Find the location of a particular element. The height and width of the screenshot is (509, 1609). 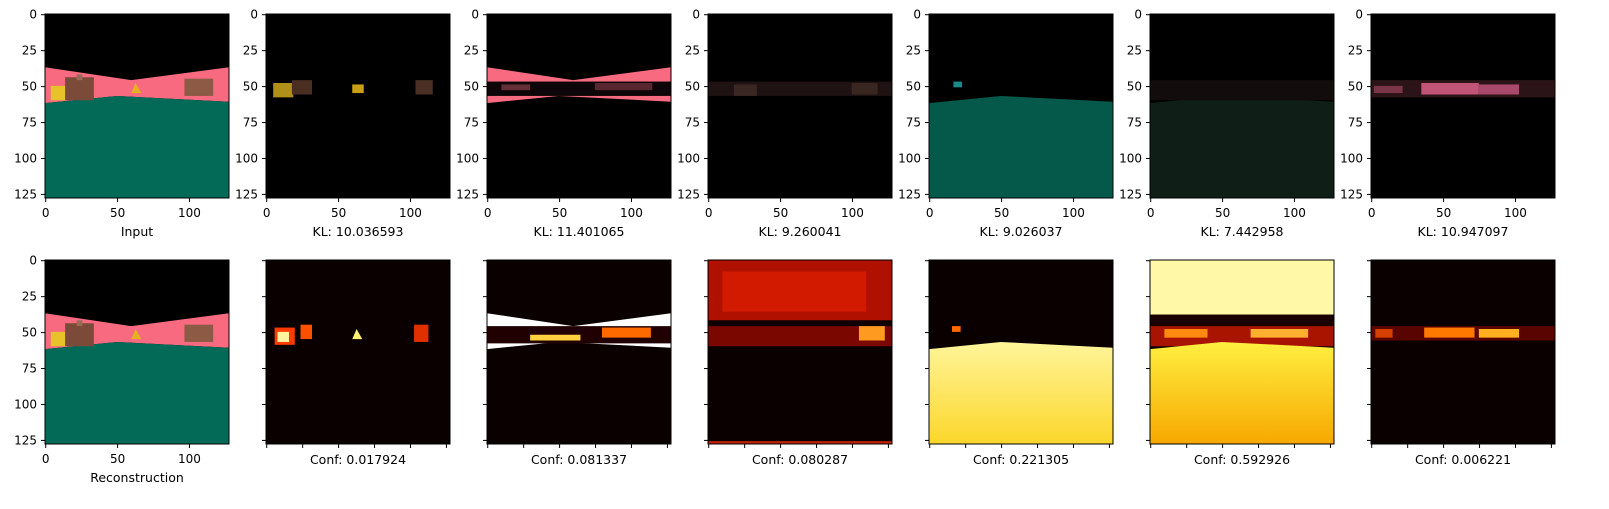

mask-brown-blob is located at coordinates (301, 87).